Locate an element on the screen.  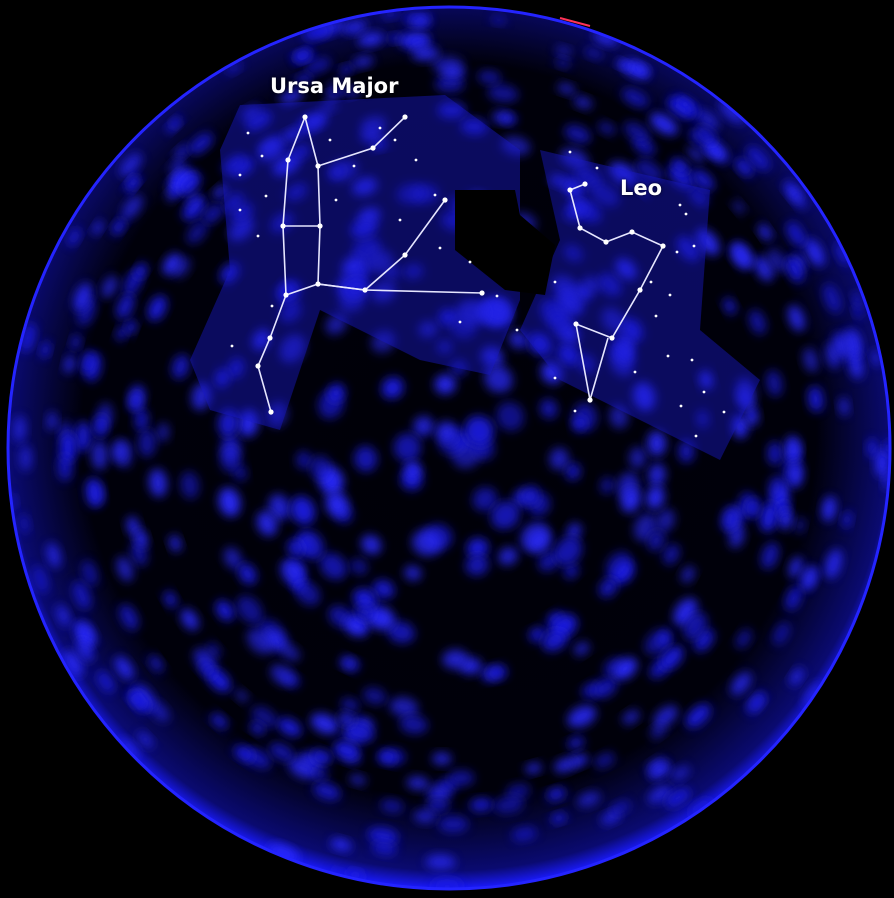
leo-body-lines is located at coordinates (593, 361).